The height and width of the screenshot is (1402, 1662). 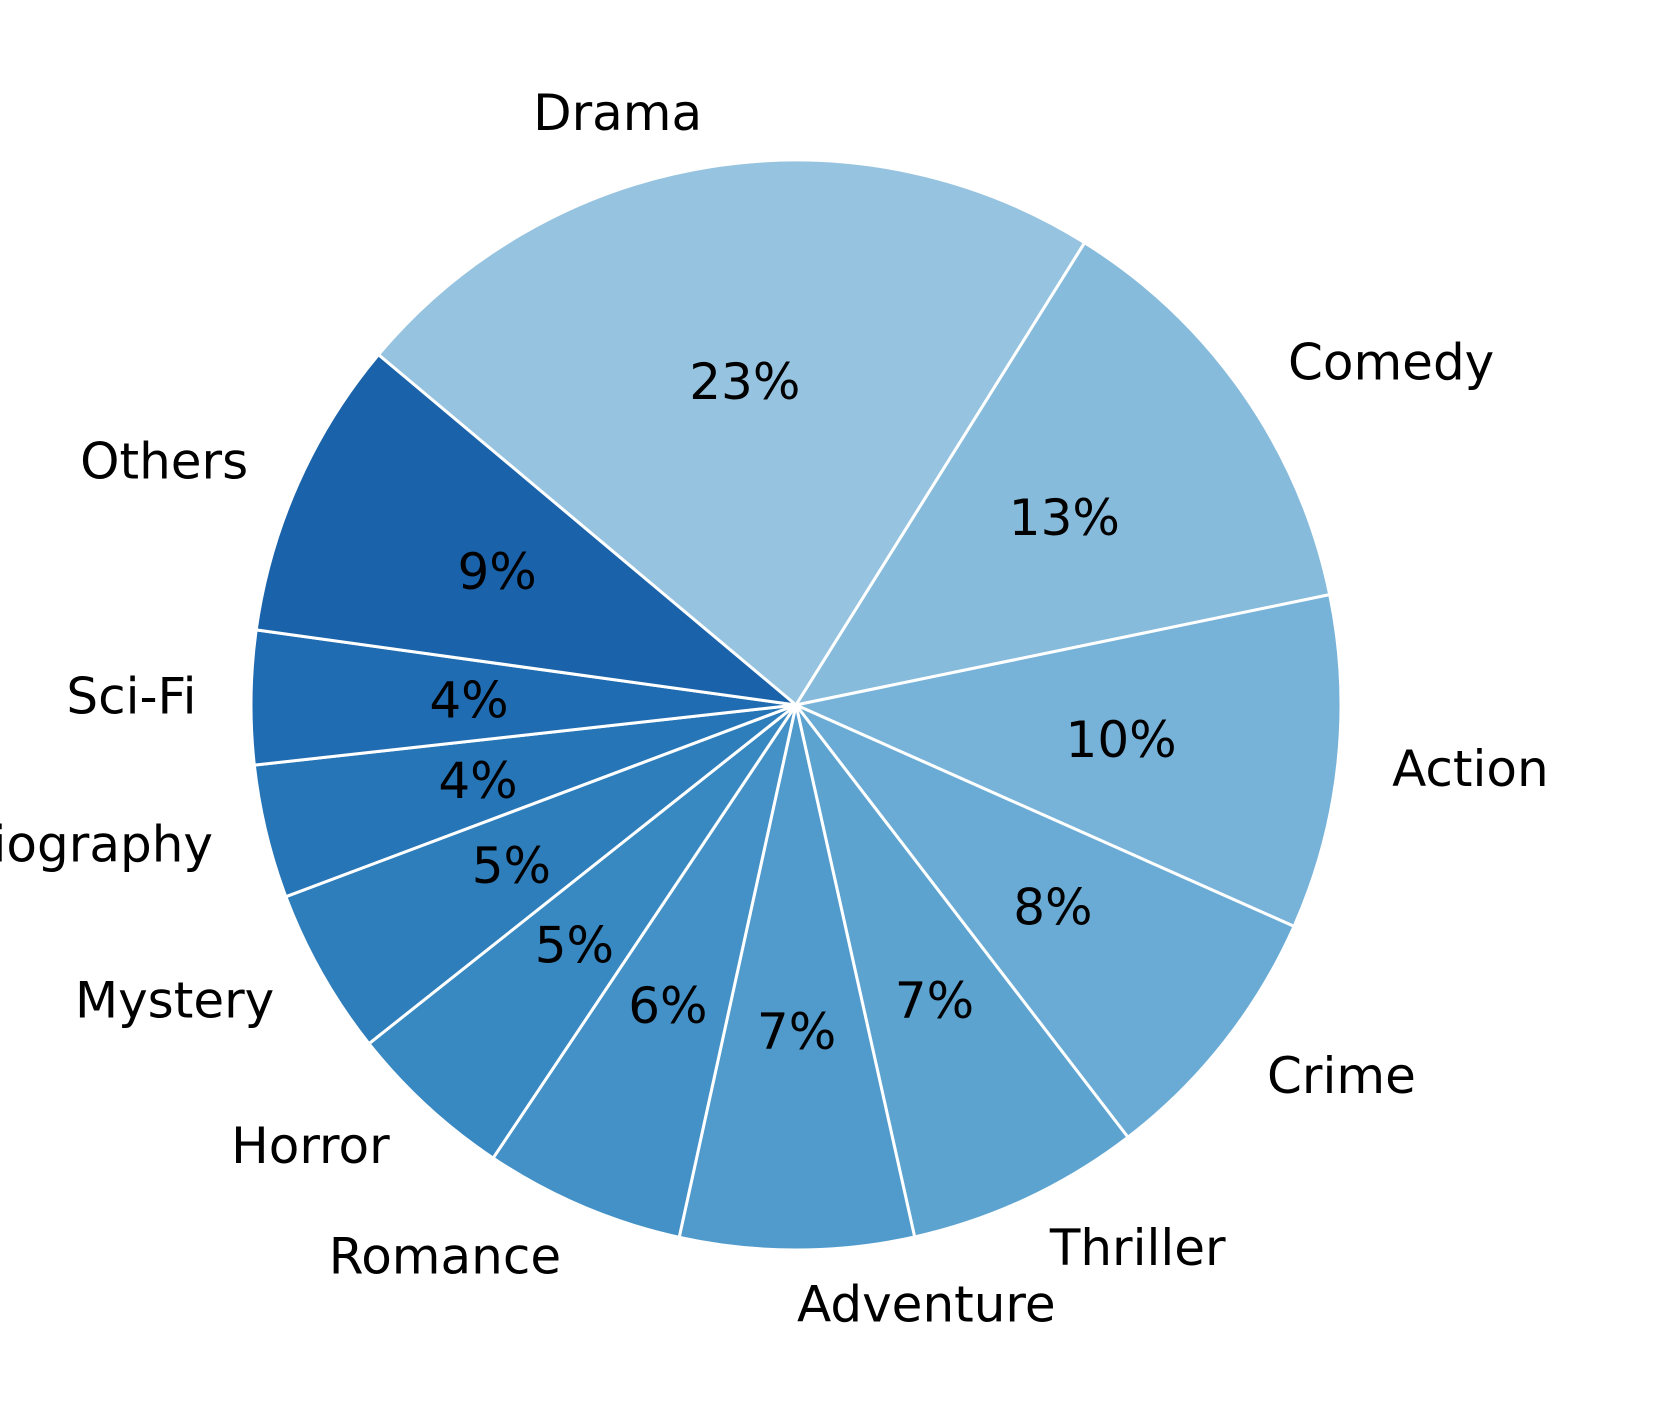 What do you see at coordinates (1121, 740) in the screenshot?
I see `slice-pct-action: 10%` at bounding box center [1121, 740].